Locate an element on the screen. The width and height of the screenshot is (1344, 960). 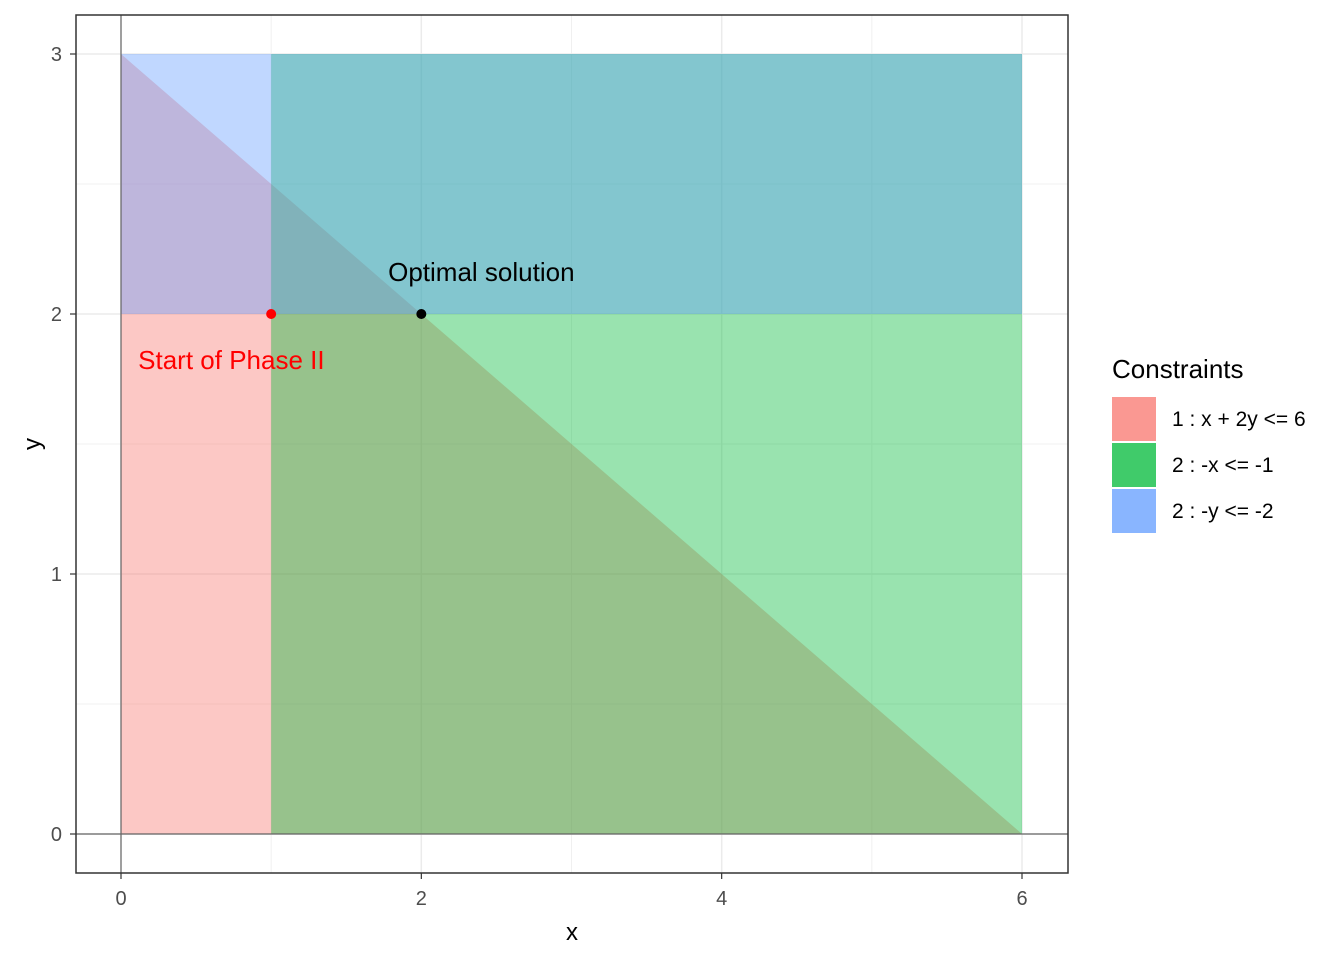
x-tick-label: 6 is located at coordinates (1021, 899).